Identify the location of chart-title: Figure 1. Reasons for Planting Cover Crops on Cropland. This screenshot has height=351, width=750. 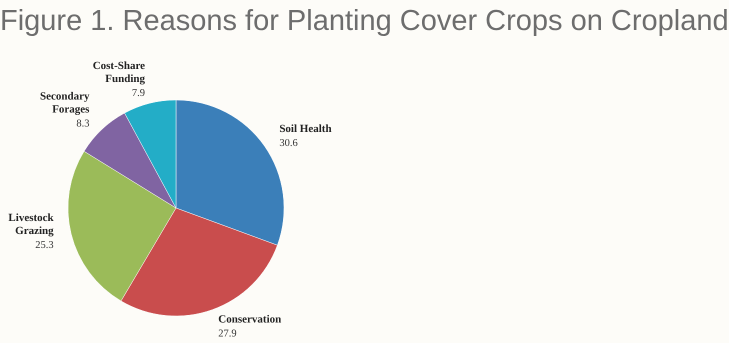
(364, 20).